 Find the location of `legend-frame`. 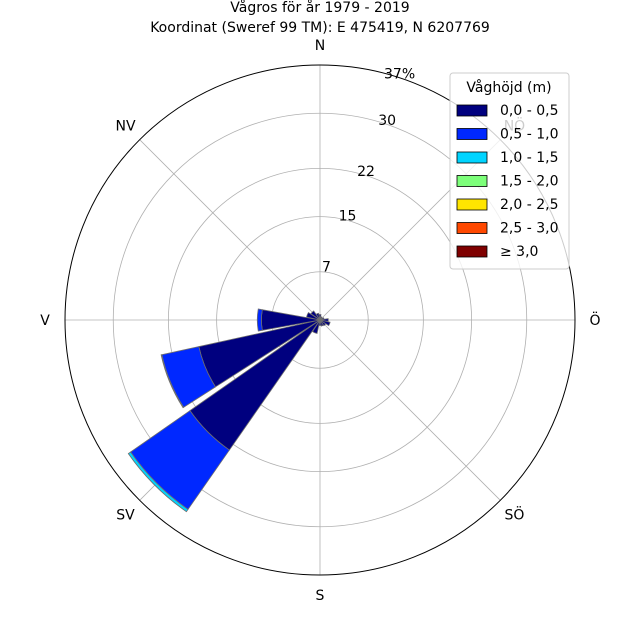

legend-frame is located at coordinates (509, 171).